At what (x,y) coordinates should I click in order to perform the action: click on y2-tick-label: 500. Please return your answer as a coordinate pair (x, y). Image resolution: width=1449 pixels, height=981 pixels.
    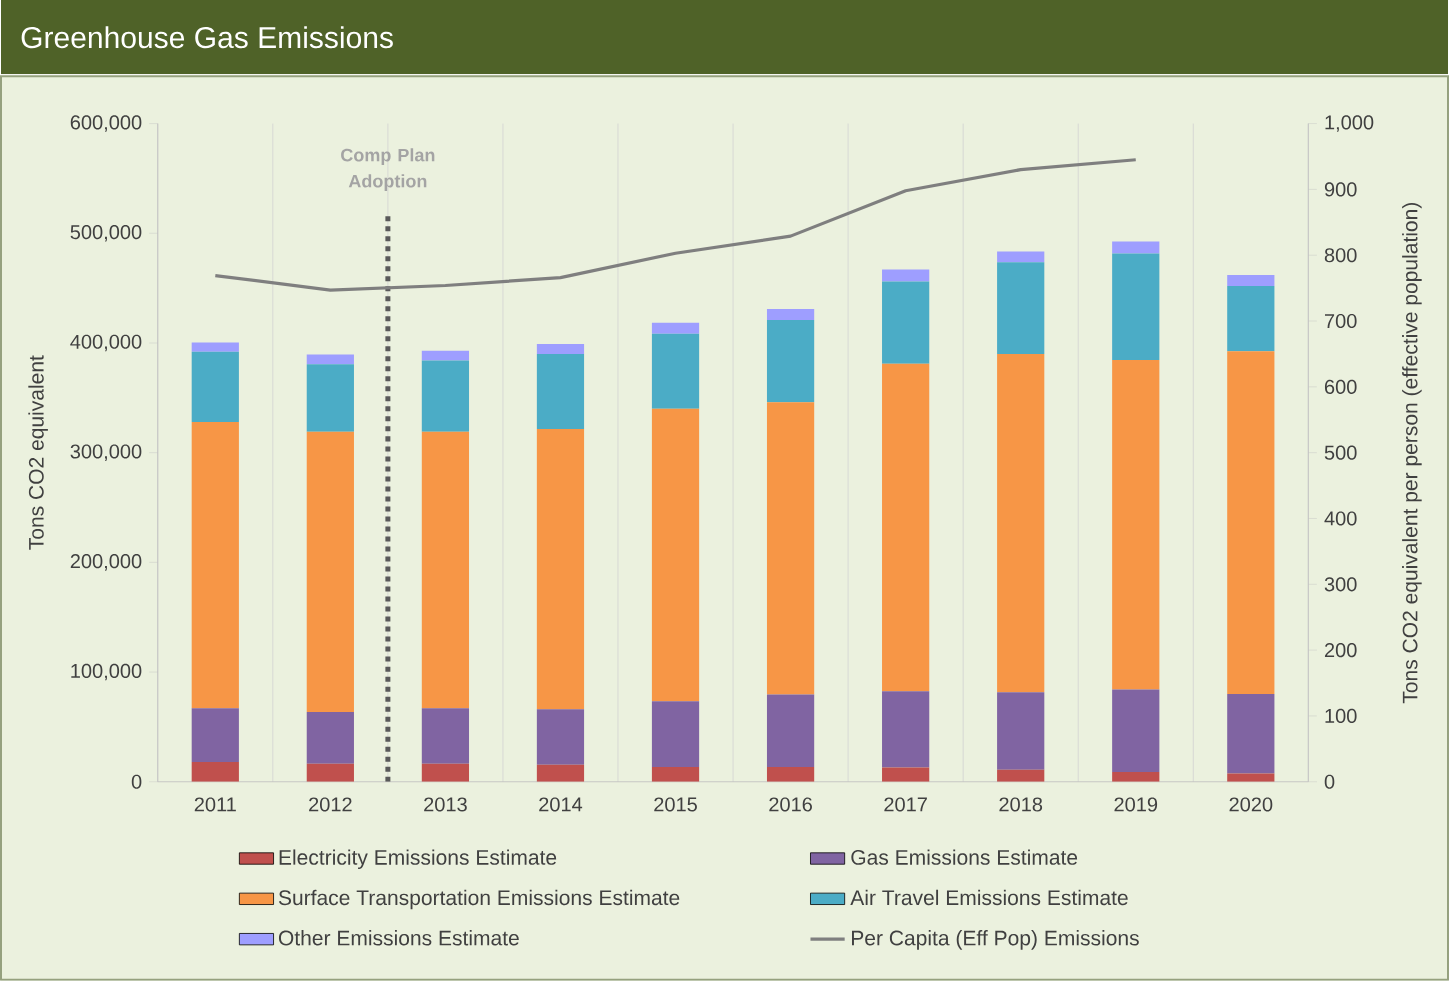
    Looking at the image, I should click on (1340, 452).